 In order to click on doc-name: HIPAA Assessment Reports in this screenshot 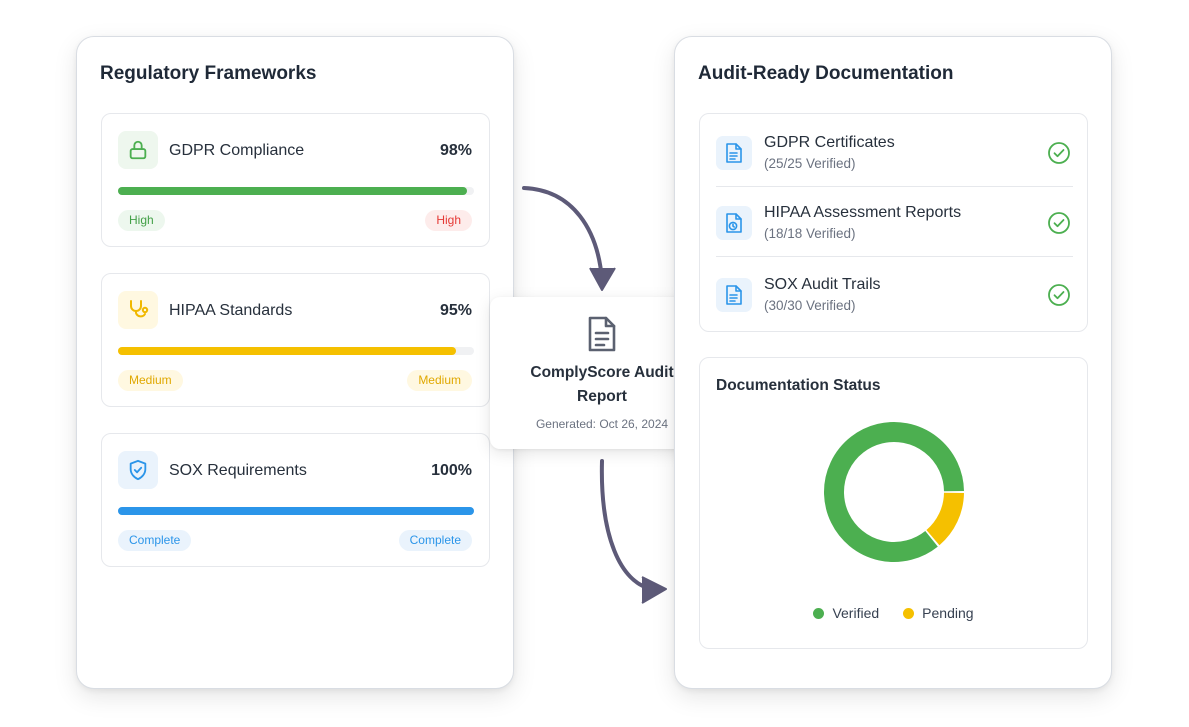, I will do `click(863, 212)`.